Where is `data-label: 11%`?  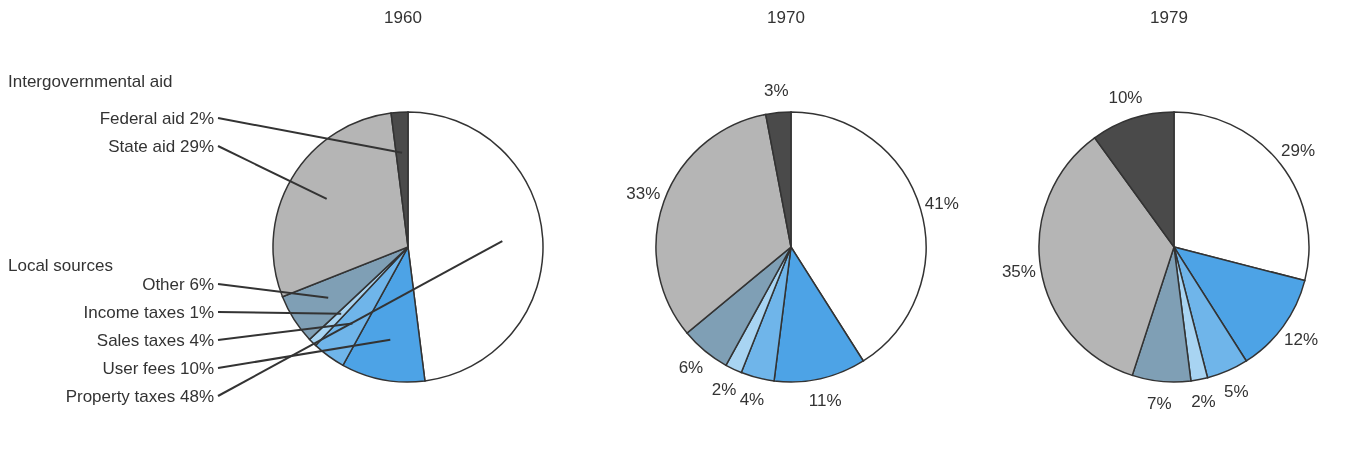
data-label: 11% is located at coordinates (825, 400).